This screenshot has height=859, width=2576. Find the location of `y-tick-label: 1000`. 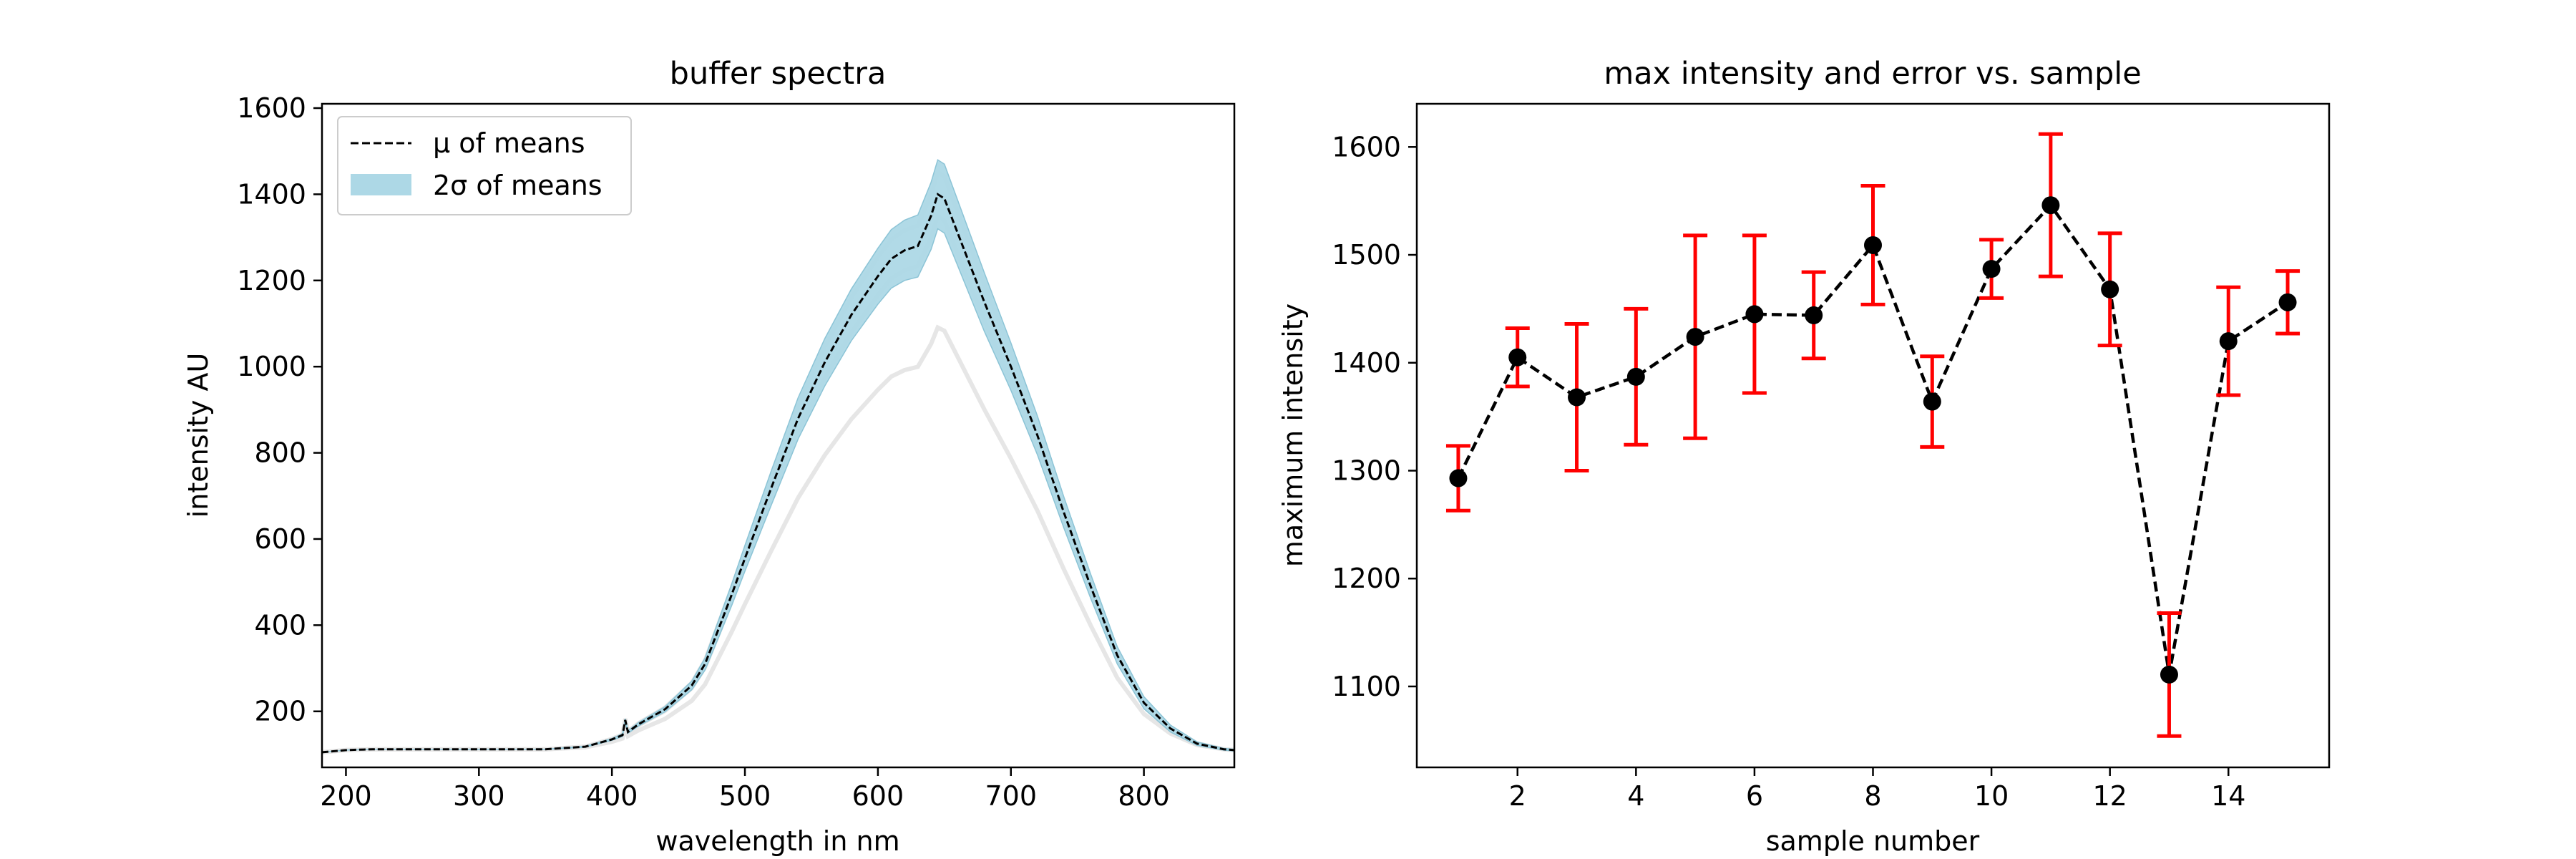

y-tick-label: 1000 is located at coordinates (271, 366).